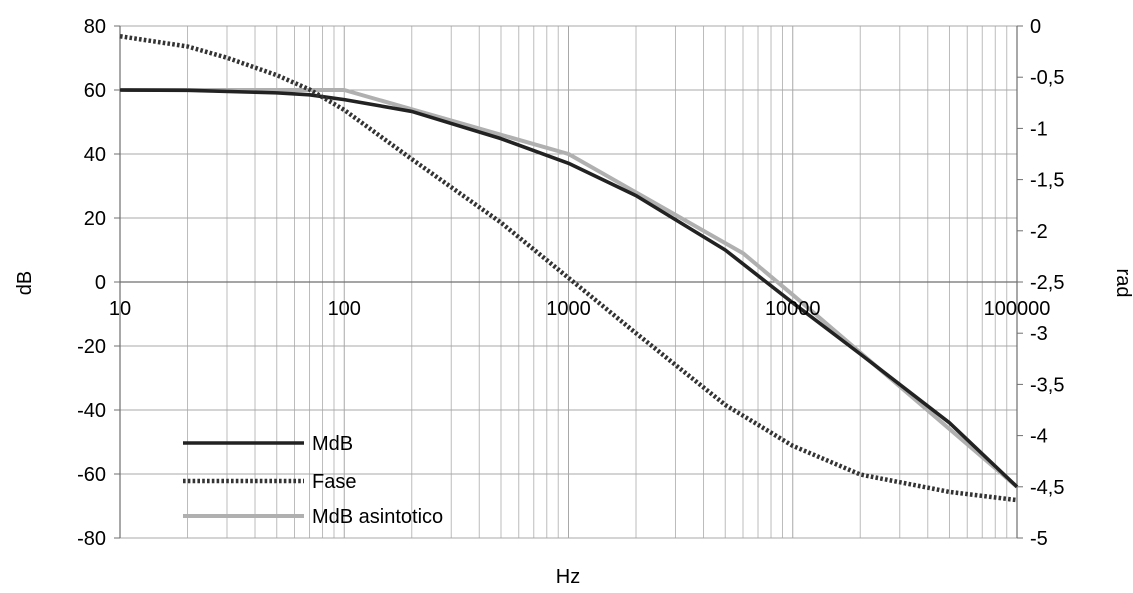  What do you see at coordinates (1122, 283) in the screenshot?
I see `y2-axis-title: rad` at bounding box center [1122, 283].